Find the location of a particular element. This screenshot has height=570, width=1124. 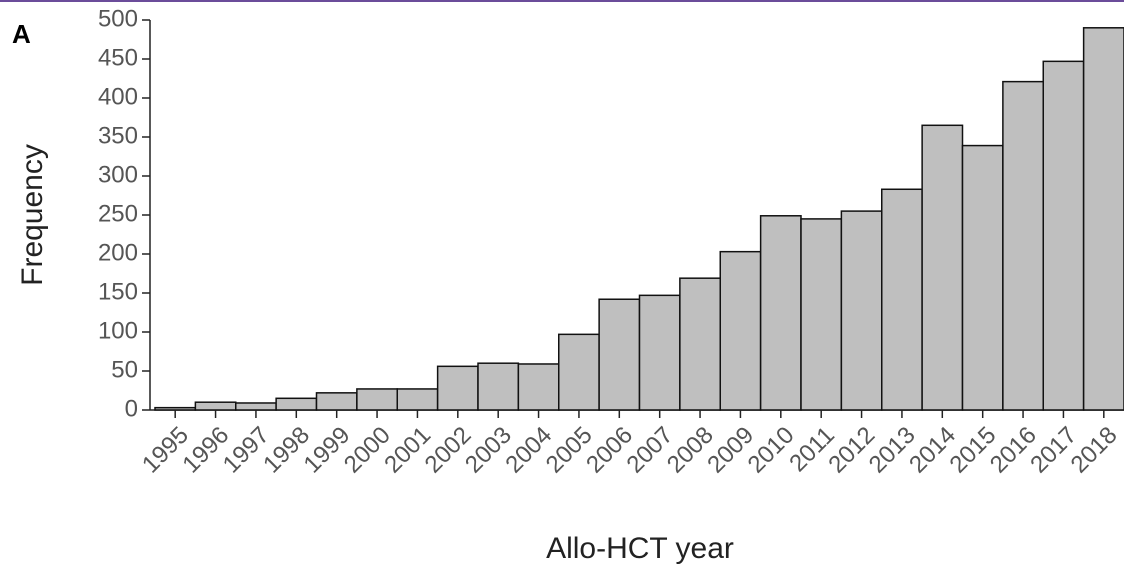

top-border is located at coordinates (562, 1).